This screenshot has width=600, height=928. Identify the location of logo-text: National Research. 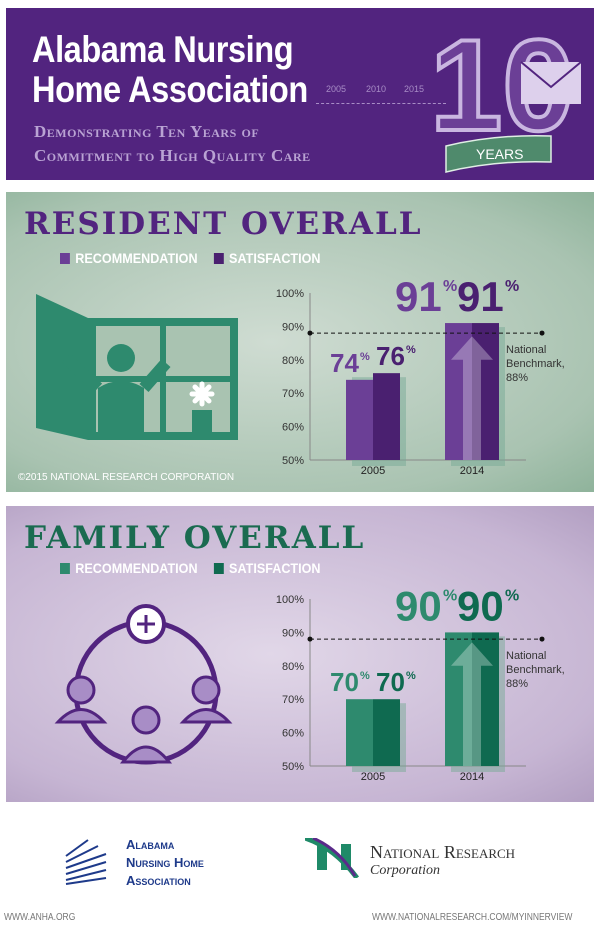
(443, 852).